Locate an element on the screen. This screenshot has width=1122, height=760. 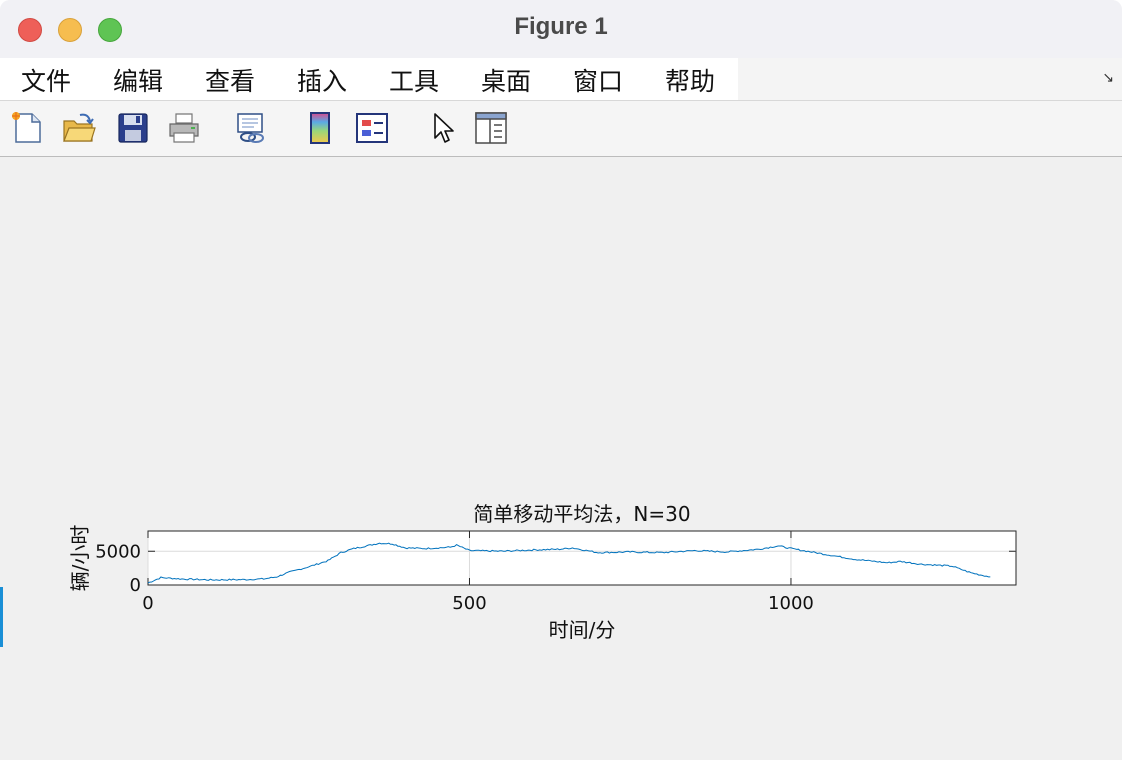
series-line is located at coordinates (569, 563).